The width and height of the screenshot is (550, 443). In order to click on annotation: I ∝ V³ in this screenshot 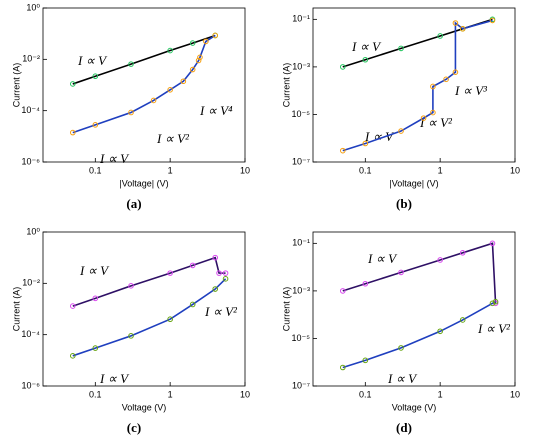, I will do `click(471, 90)`.